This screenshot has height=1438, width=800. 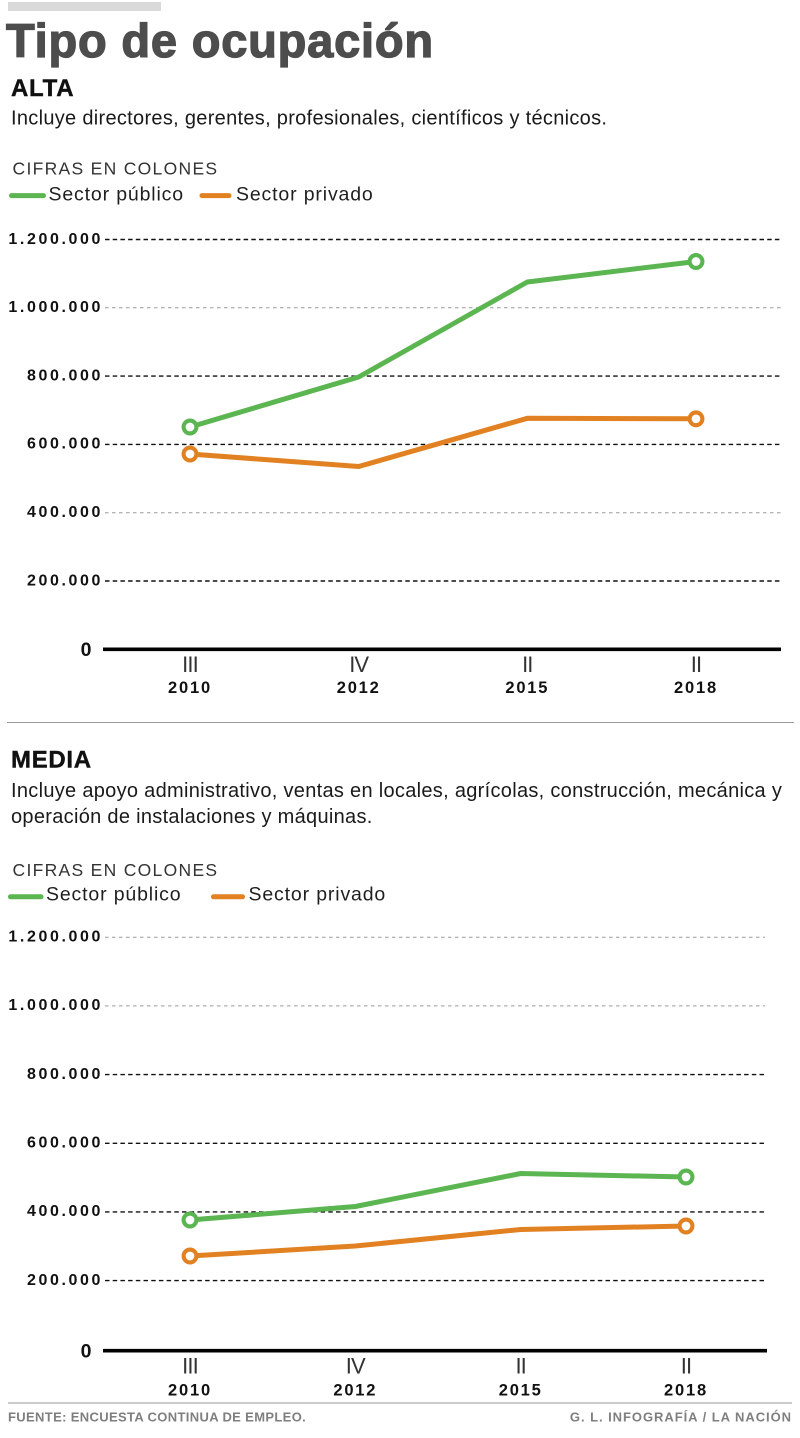 What do you see at coordinates (192, 817) in the screenshot?
I see `svg-text:operación de instalaciones y m: operación de instalaciones y máquinas.` at bounding box center [192, 817].